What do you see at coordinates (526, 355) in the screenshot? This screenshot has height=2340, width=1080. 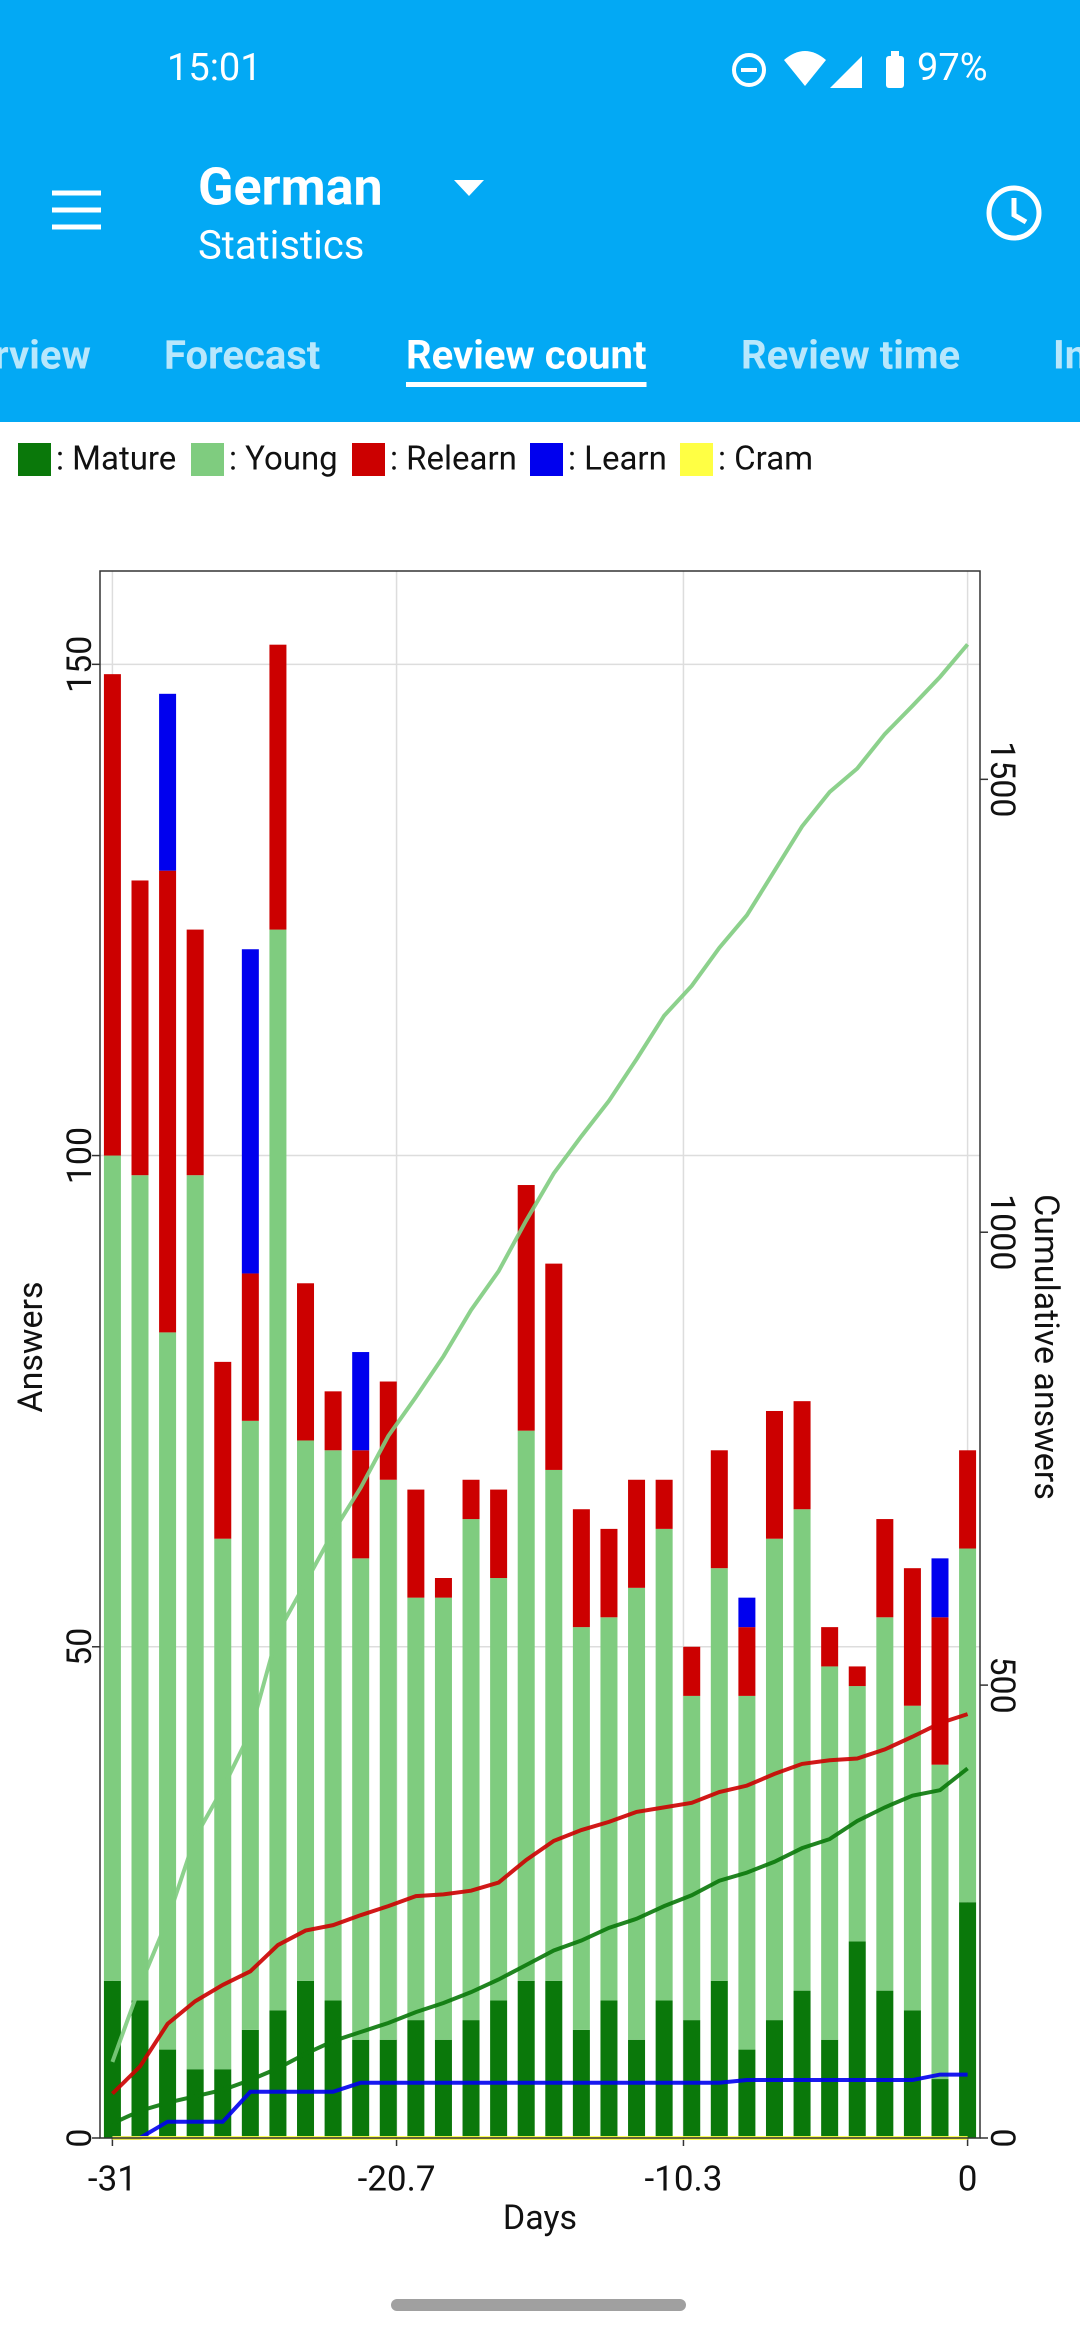 I see `tab: Review count` at bounding box center [526, 355].